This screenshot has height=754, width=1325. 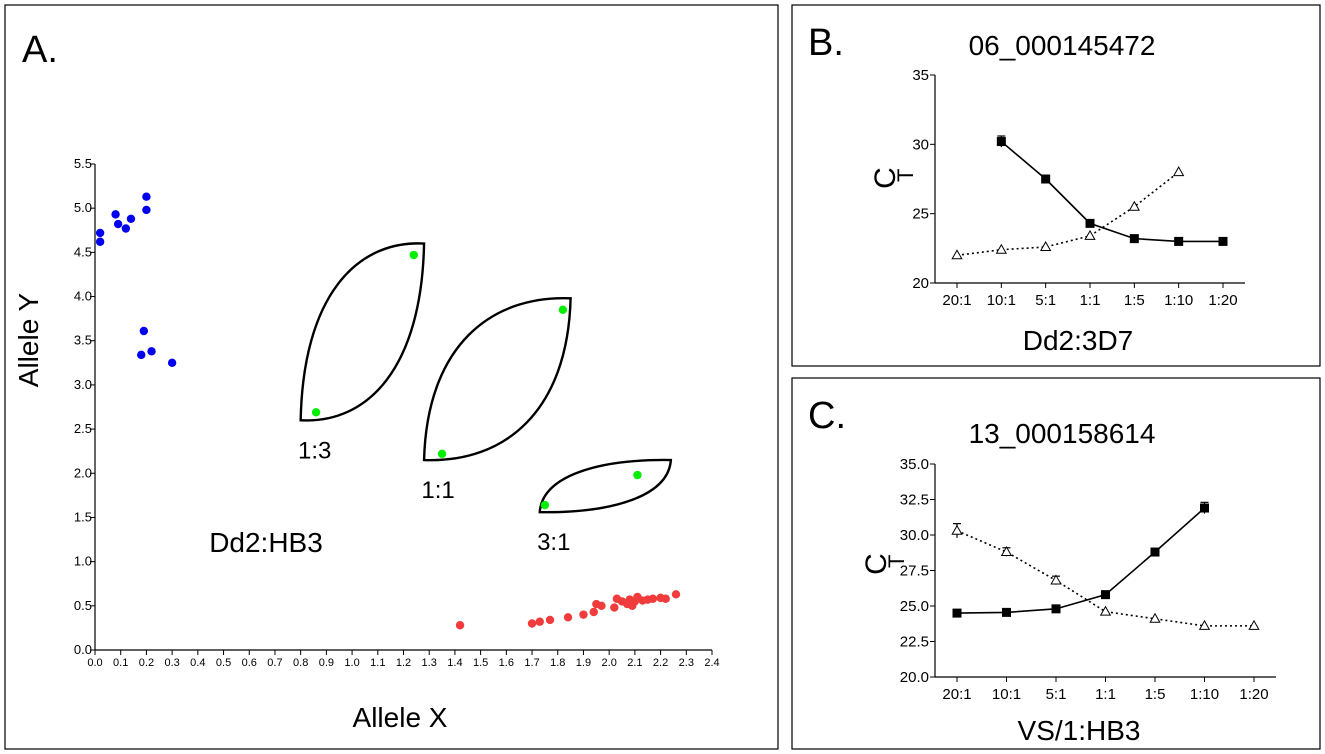 What do you see at coordinates (531, 663) in the screenshot?
I see `x-tick-label: 1.7` at bounding box center [531, 663].